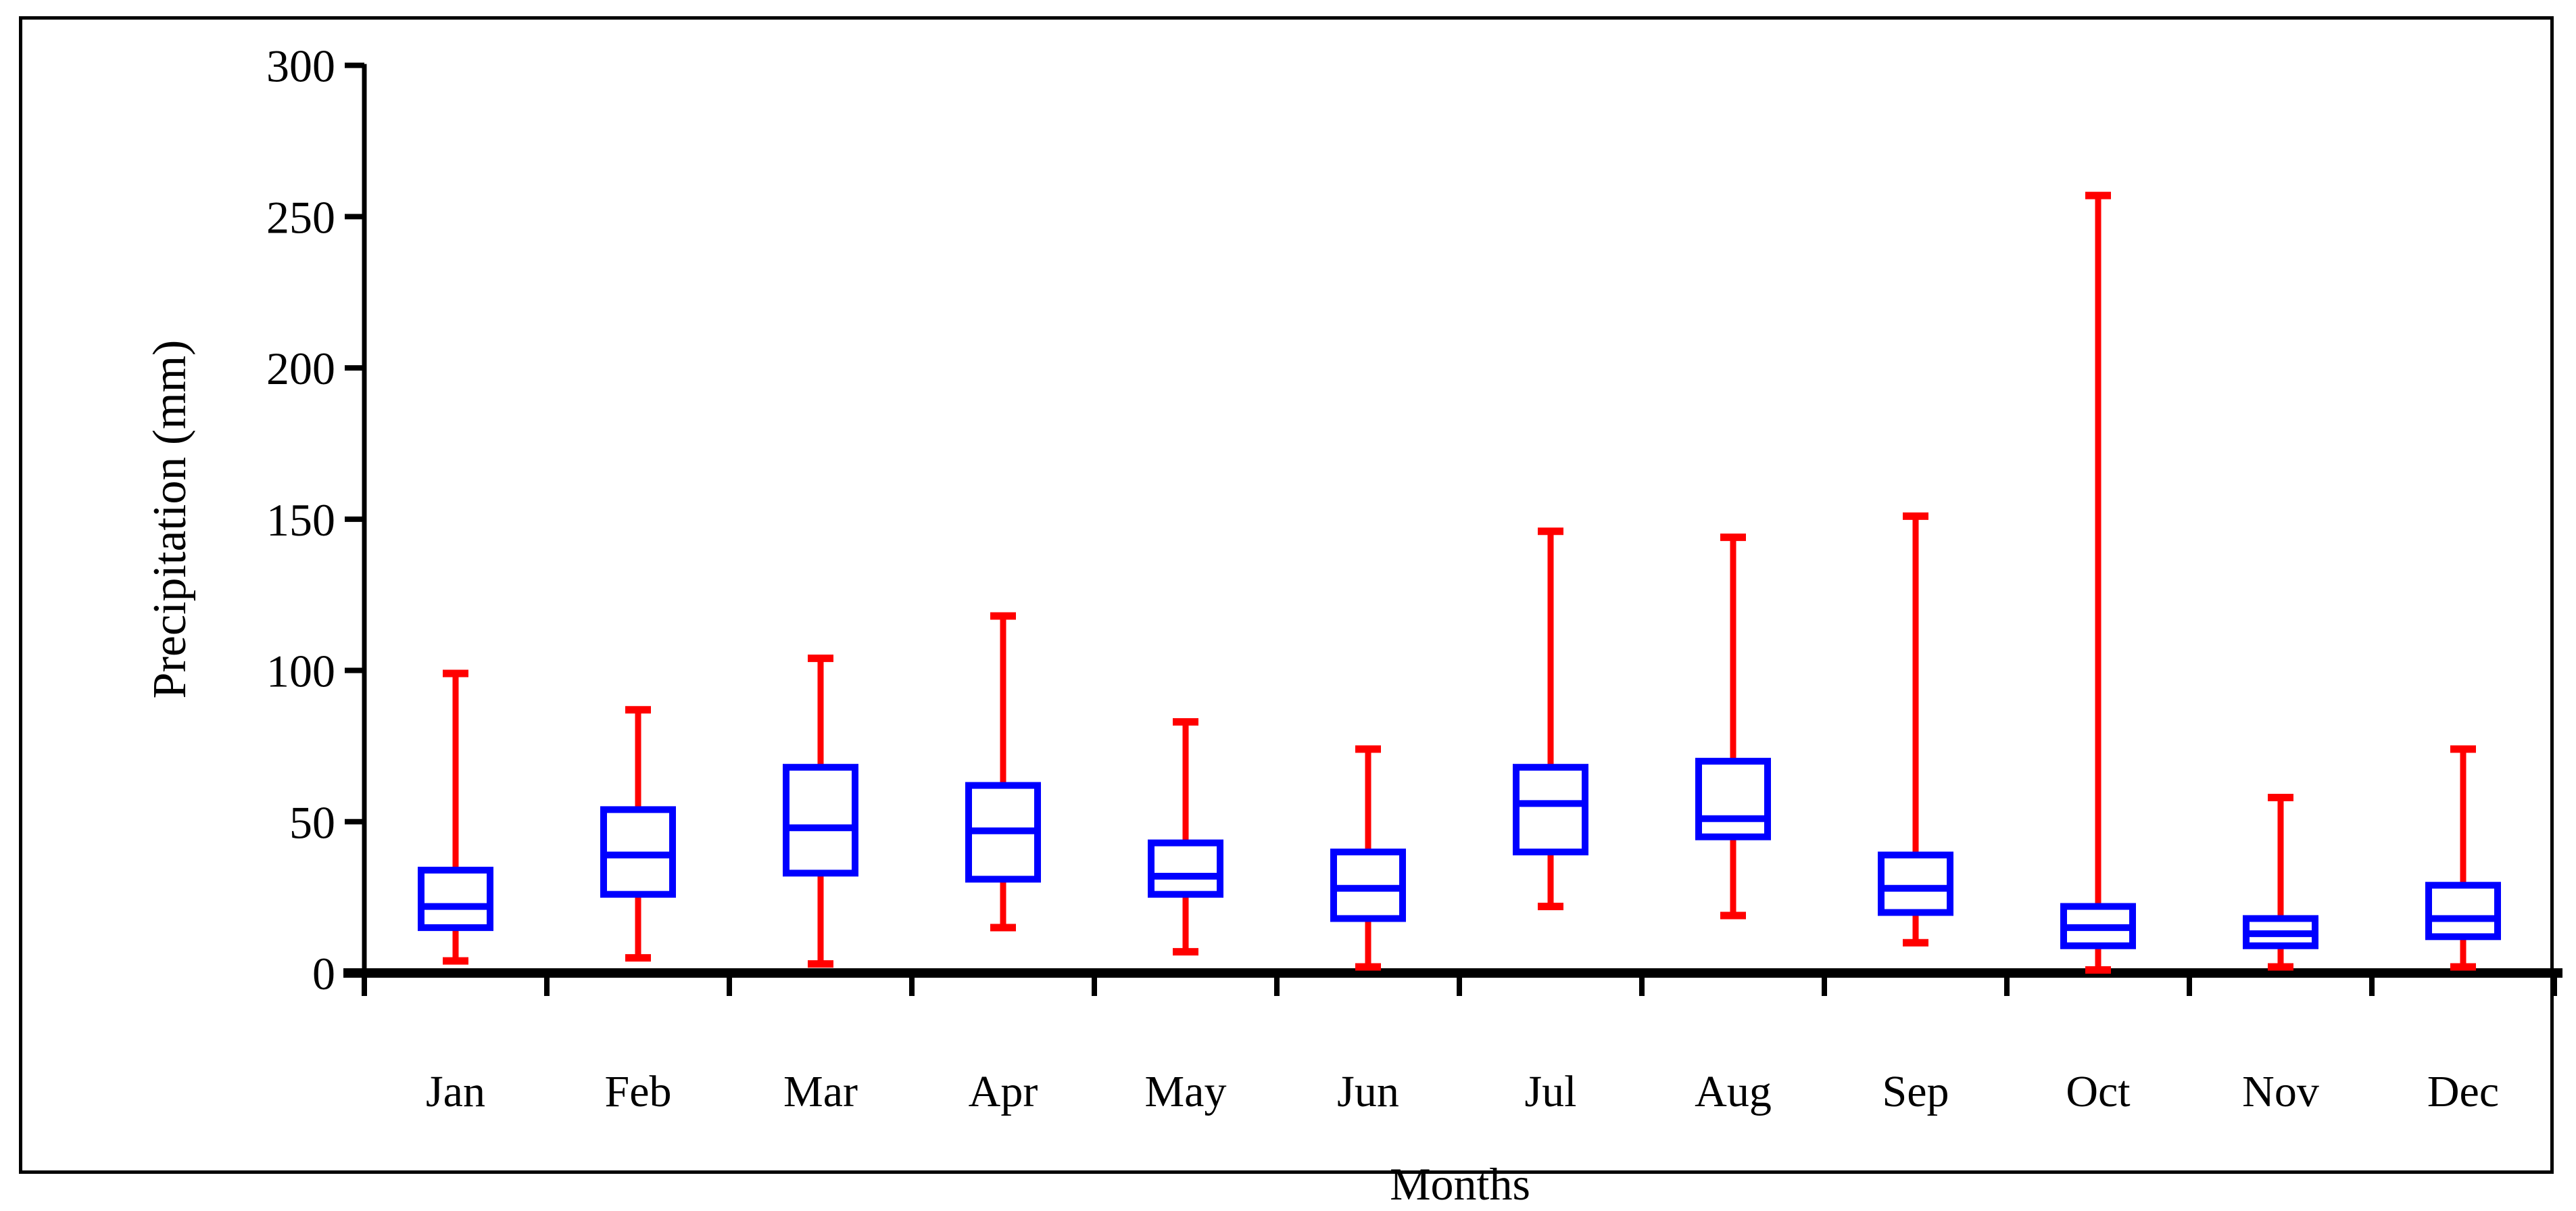 This screenshot has width=2576, height=1211. What do you see at coordinates (1186, 1091) in the screenshot?
I see `x-category-label: May` at bounding box center [1186, 1091].